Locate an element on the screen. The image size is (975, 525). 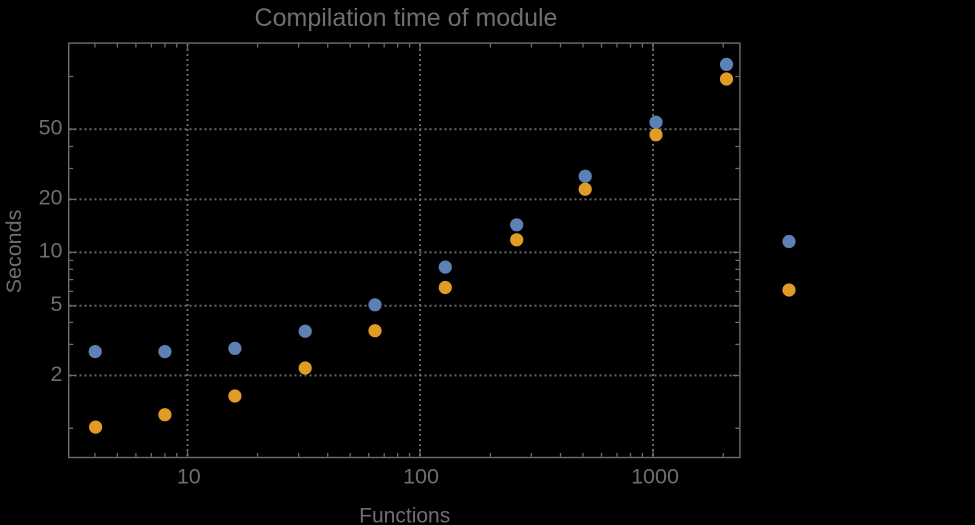
svg-text: Seconds is located at coordinates (14, 252).